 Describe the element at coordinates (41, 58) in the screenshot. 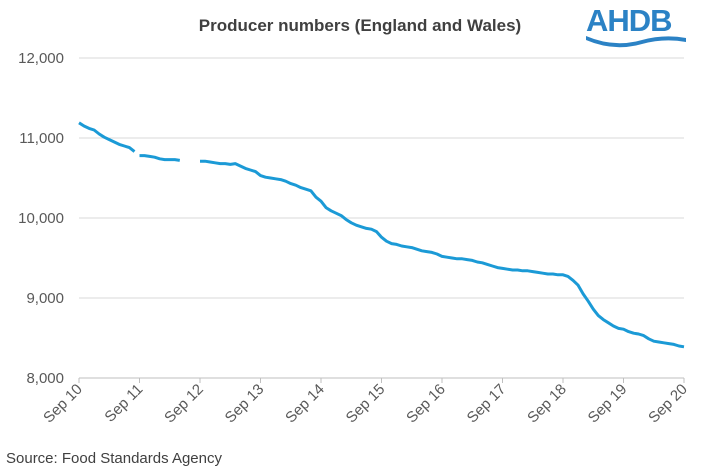

I see `y-tick-label: 12,000` at that location.